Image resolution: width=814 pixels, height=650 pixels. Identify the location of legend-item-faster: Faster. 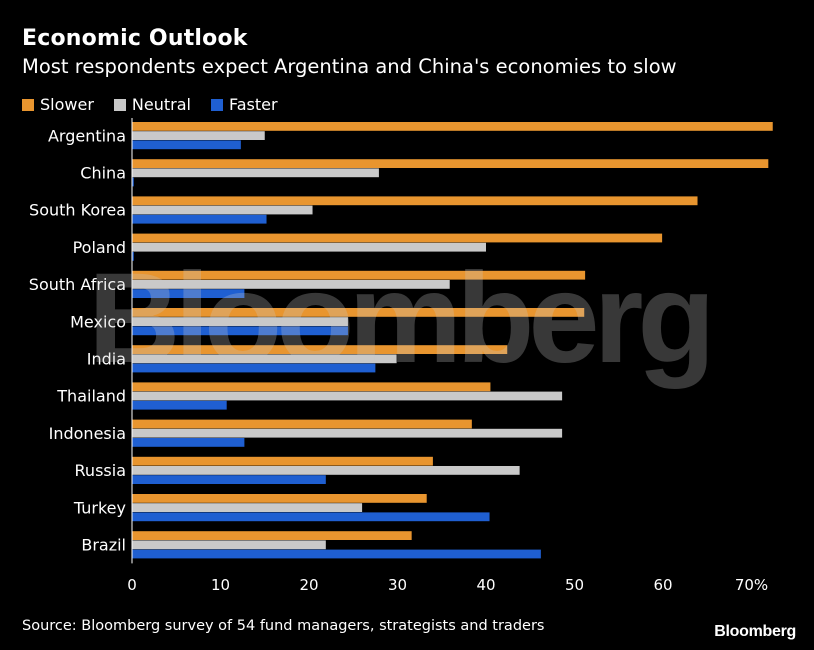
(244, 104).